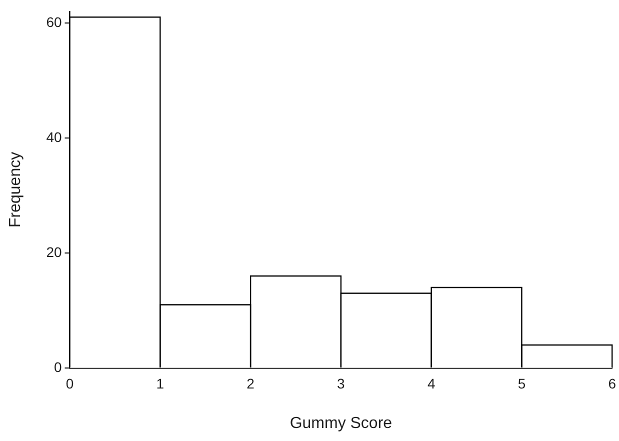 This screenshot has height=441, width=619. I want to click on x-tick-label: 0, so click(70, 383).